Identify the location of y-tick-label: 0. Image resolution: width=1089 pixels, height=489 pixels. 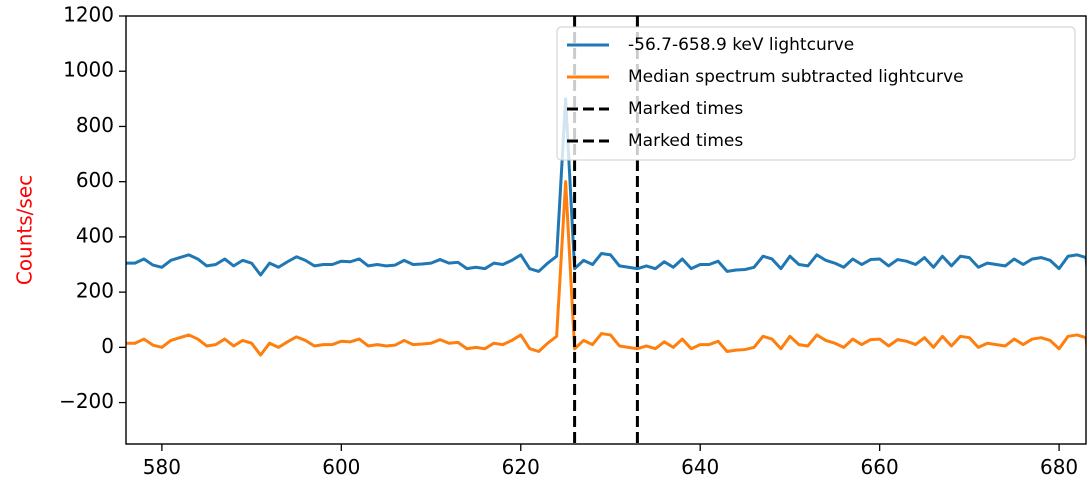
(107, 346).